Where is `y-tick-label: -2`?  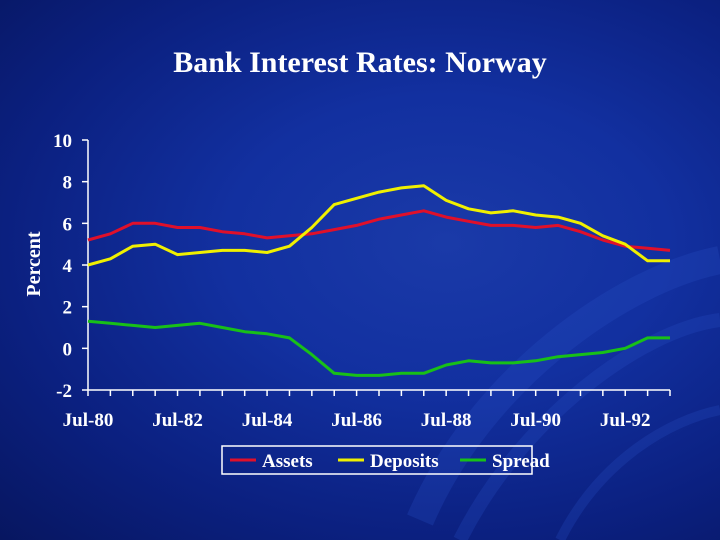
y-tick-label: -2 is located at coordinates (64, 391).